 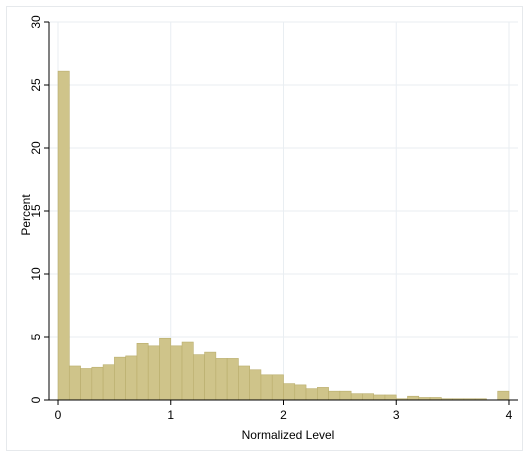 I want to click on x-tick-label: 4, so click(x=509, y=415).